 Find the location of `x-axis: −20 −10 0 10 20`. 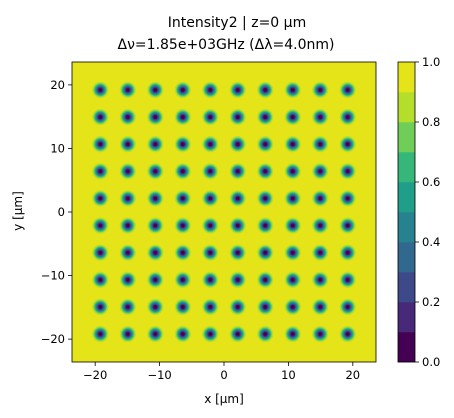

x-axis: −20 −10 0 10 20 is located at coordinates (221, 372).